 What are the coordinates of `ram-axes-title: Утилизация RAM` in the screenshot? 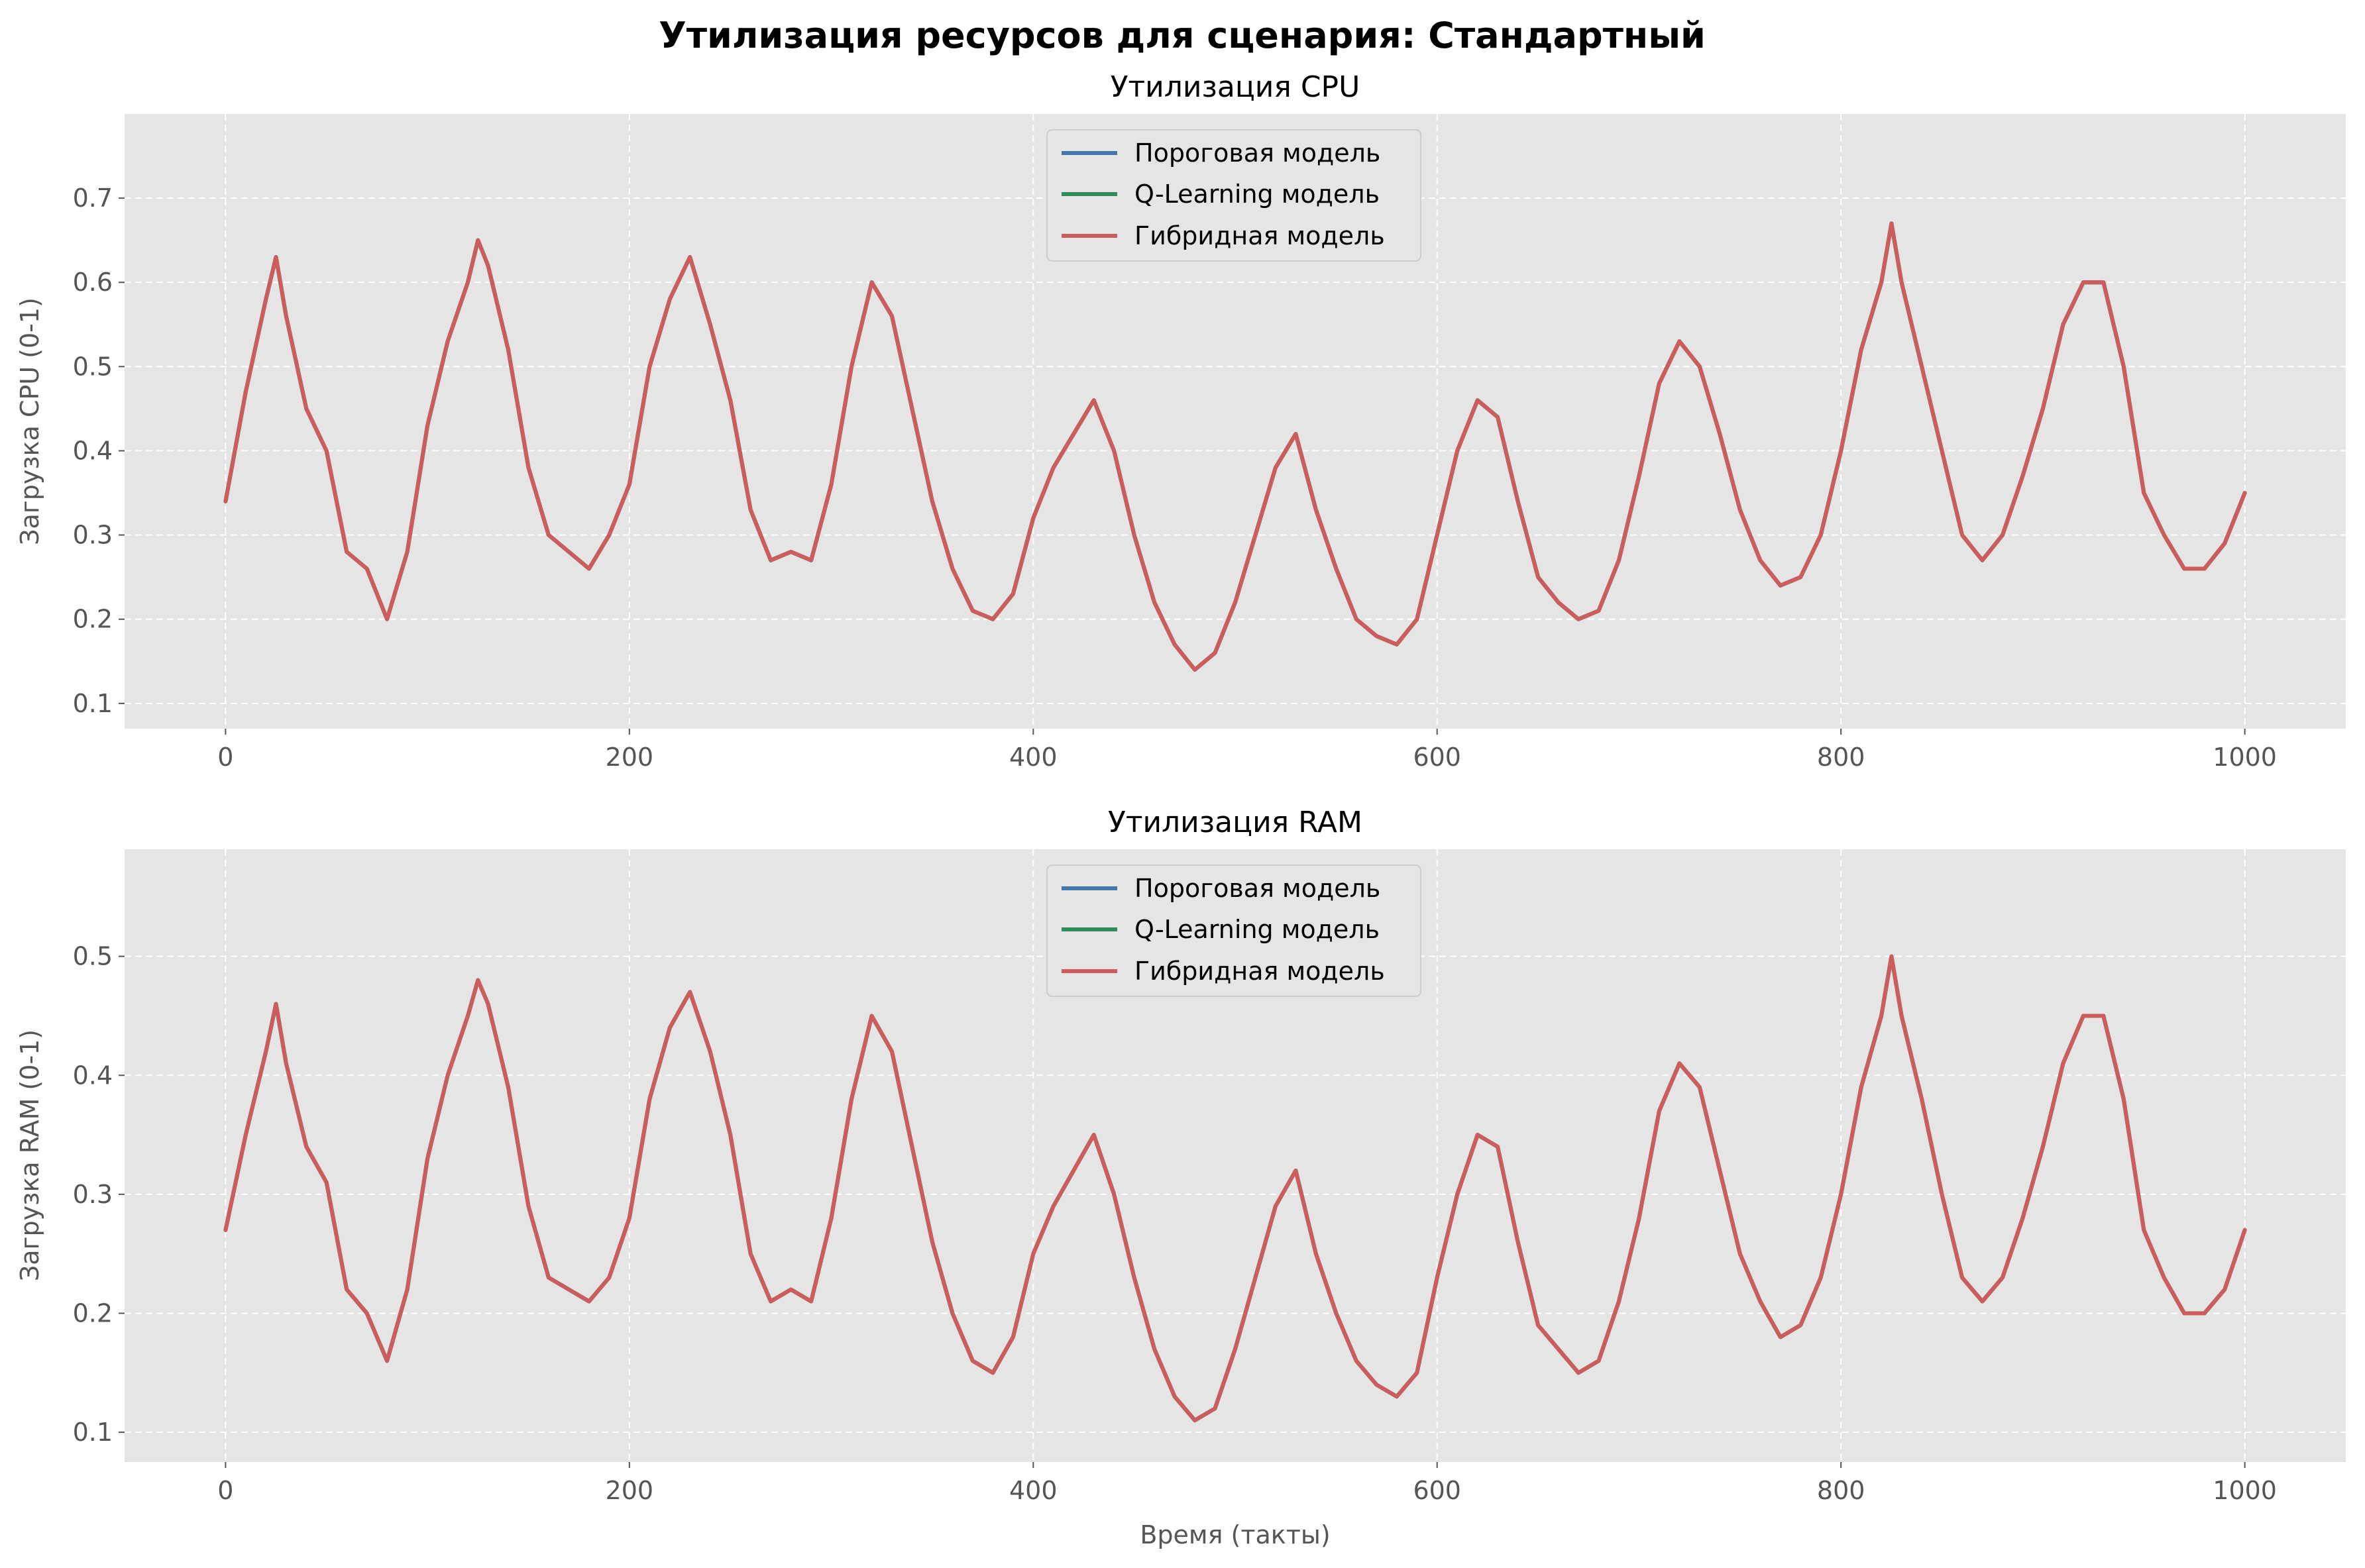 It's located at (1235, 822).